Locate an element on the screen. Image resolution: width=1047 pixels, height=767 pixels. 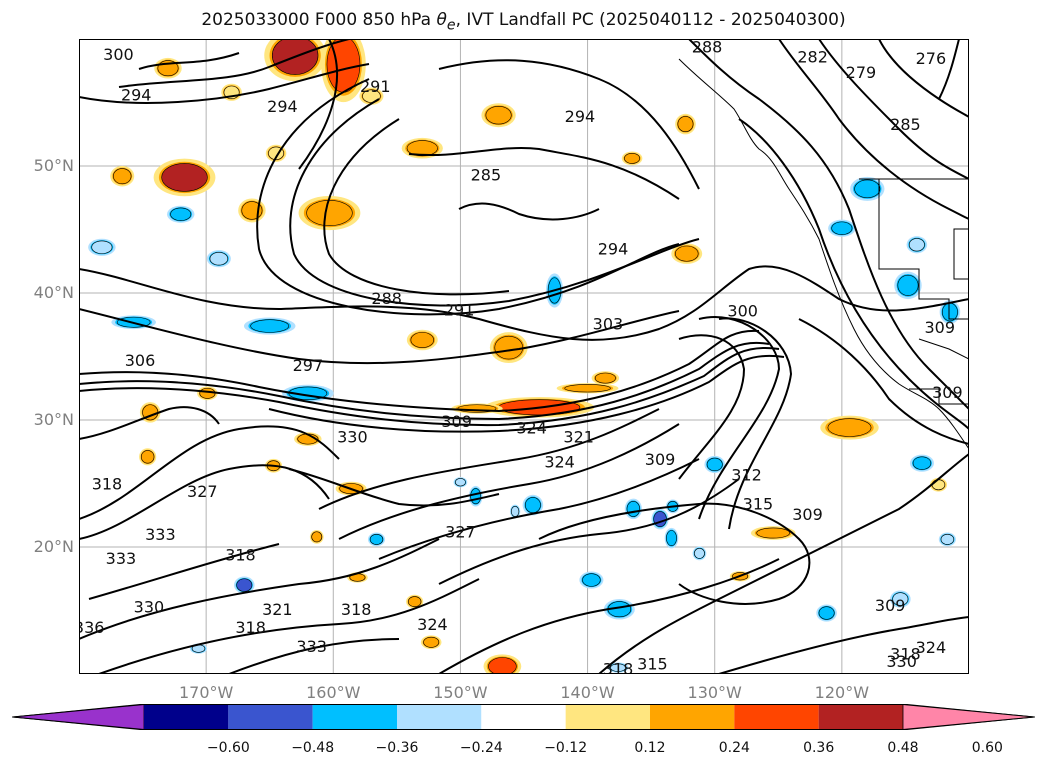
colorbar-tick-label: 0.36 is located at coordinates (819, 748).